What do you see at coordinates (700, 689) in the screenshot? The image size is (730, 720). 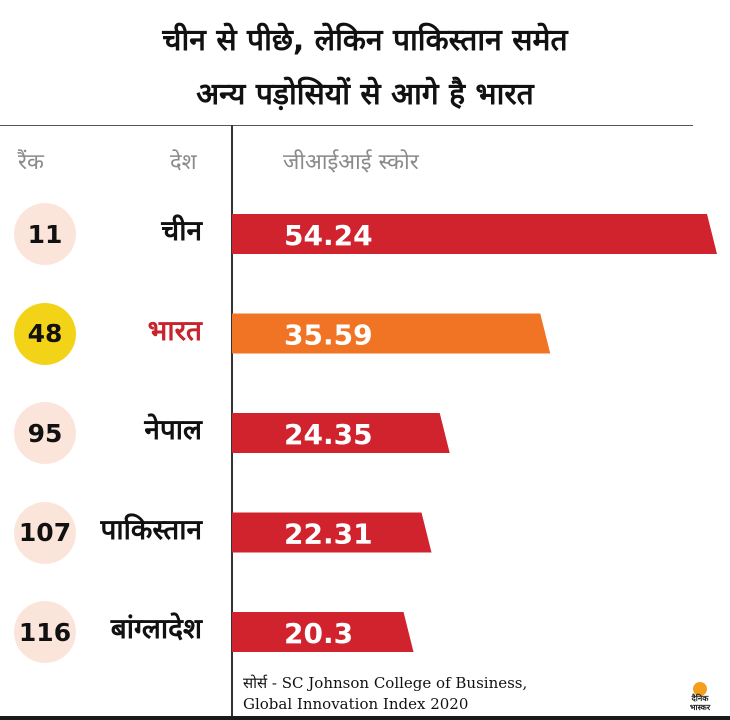 I see `logo-sun-icon` at bounding box center [700, 689].